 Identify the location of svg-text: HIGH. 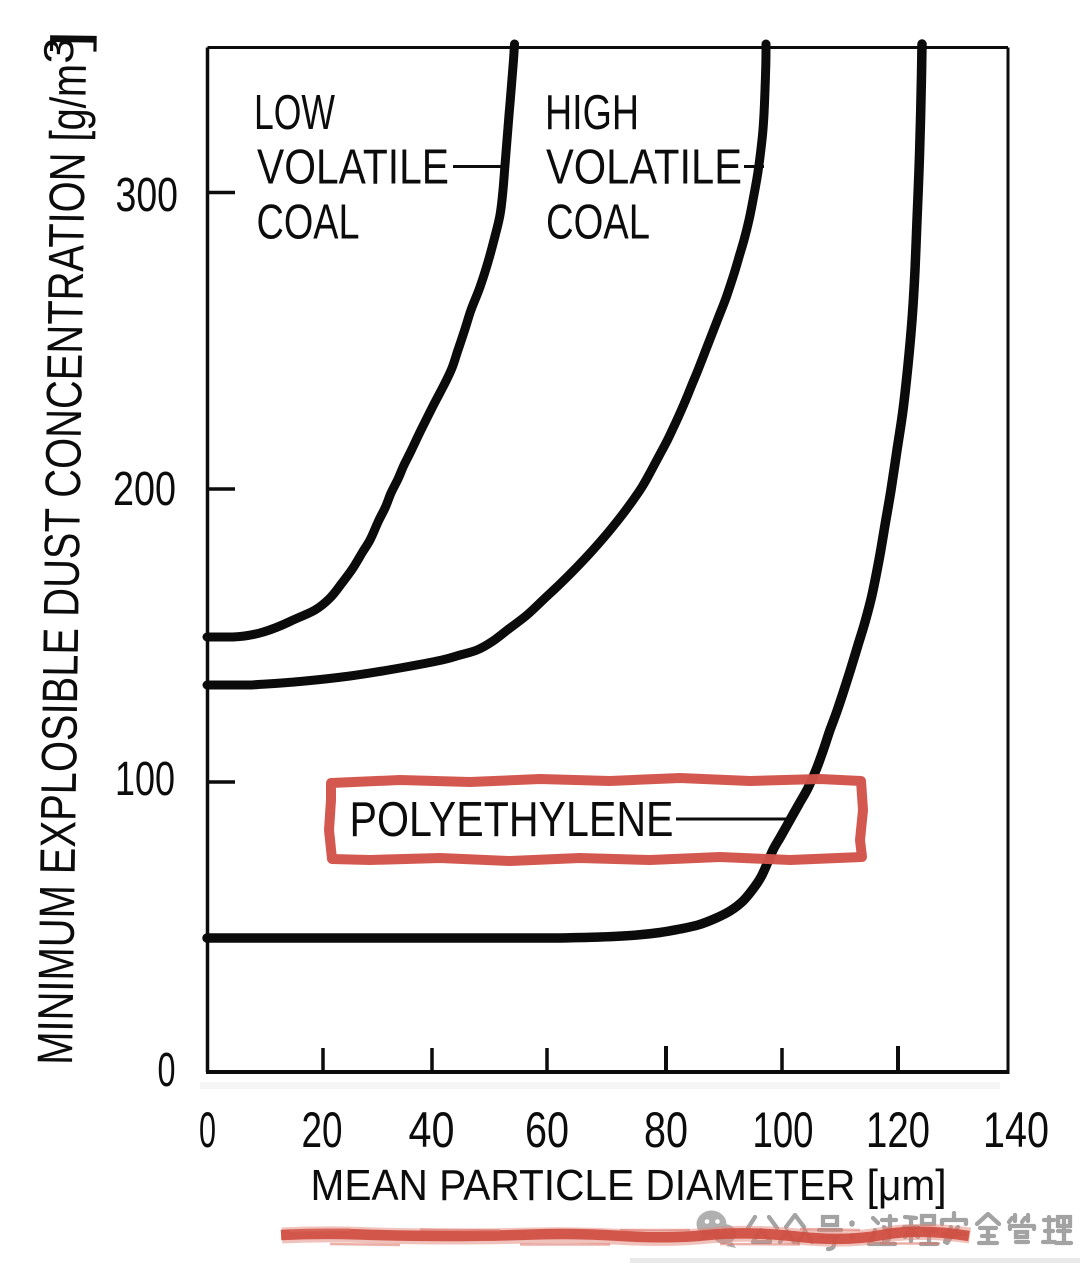
(592, 113).